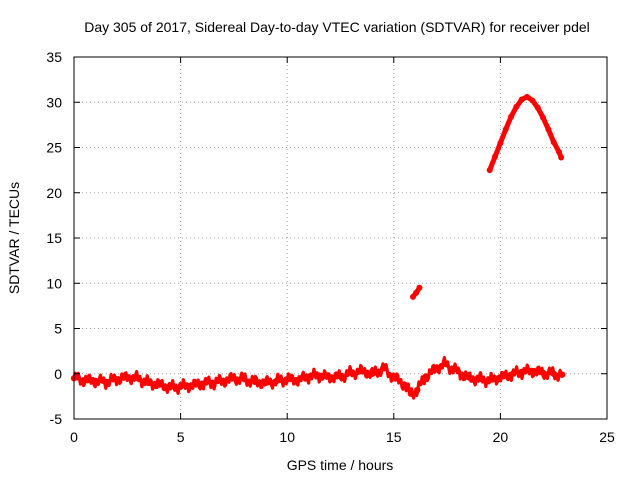 This screenshot has width=640, height=480. I want to click on x-tick-label: 15, so click(394, 437).